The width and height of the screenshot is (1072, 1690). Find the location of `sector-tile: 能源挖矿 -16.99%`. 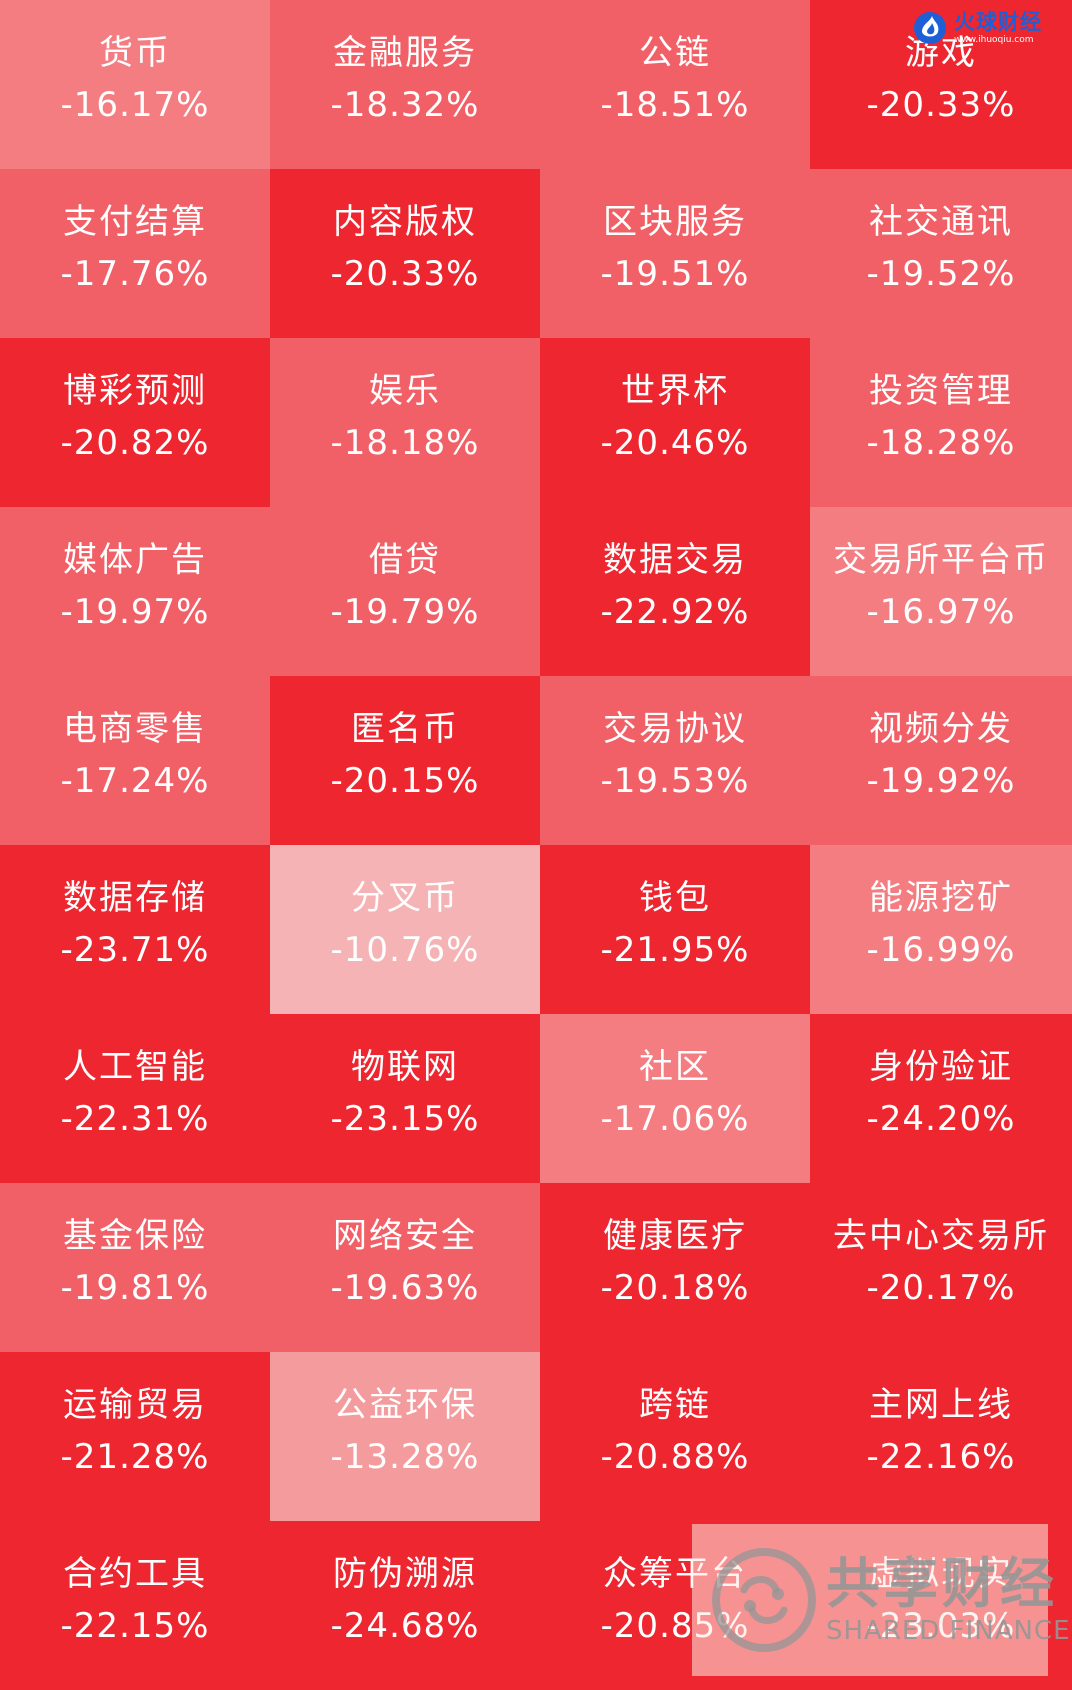

sector-tile: 能源挖矿 -16.99% is located at coordinates (941, 929).